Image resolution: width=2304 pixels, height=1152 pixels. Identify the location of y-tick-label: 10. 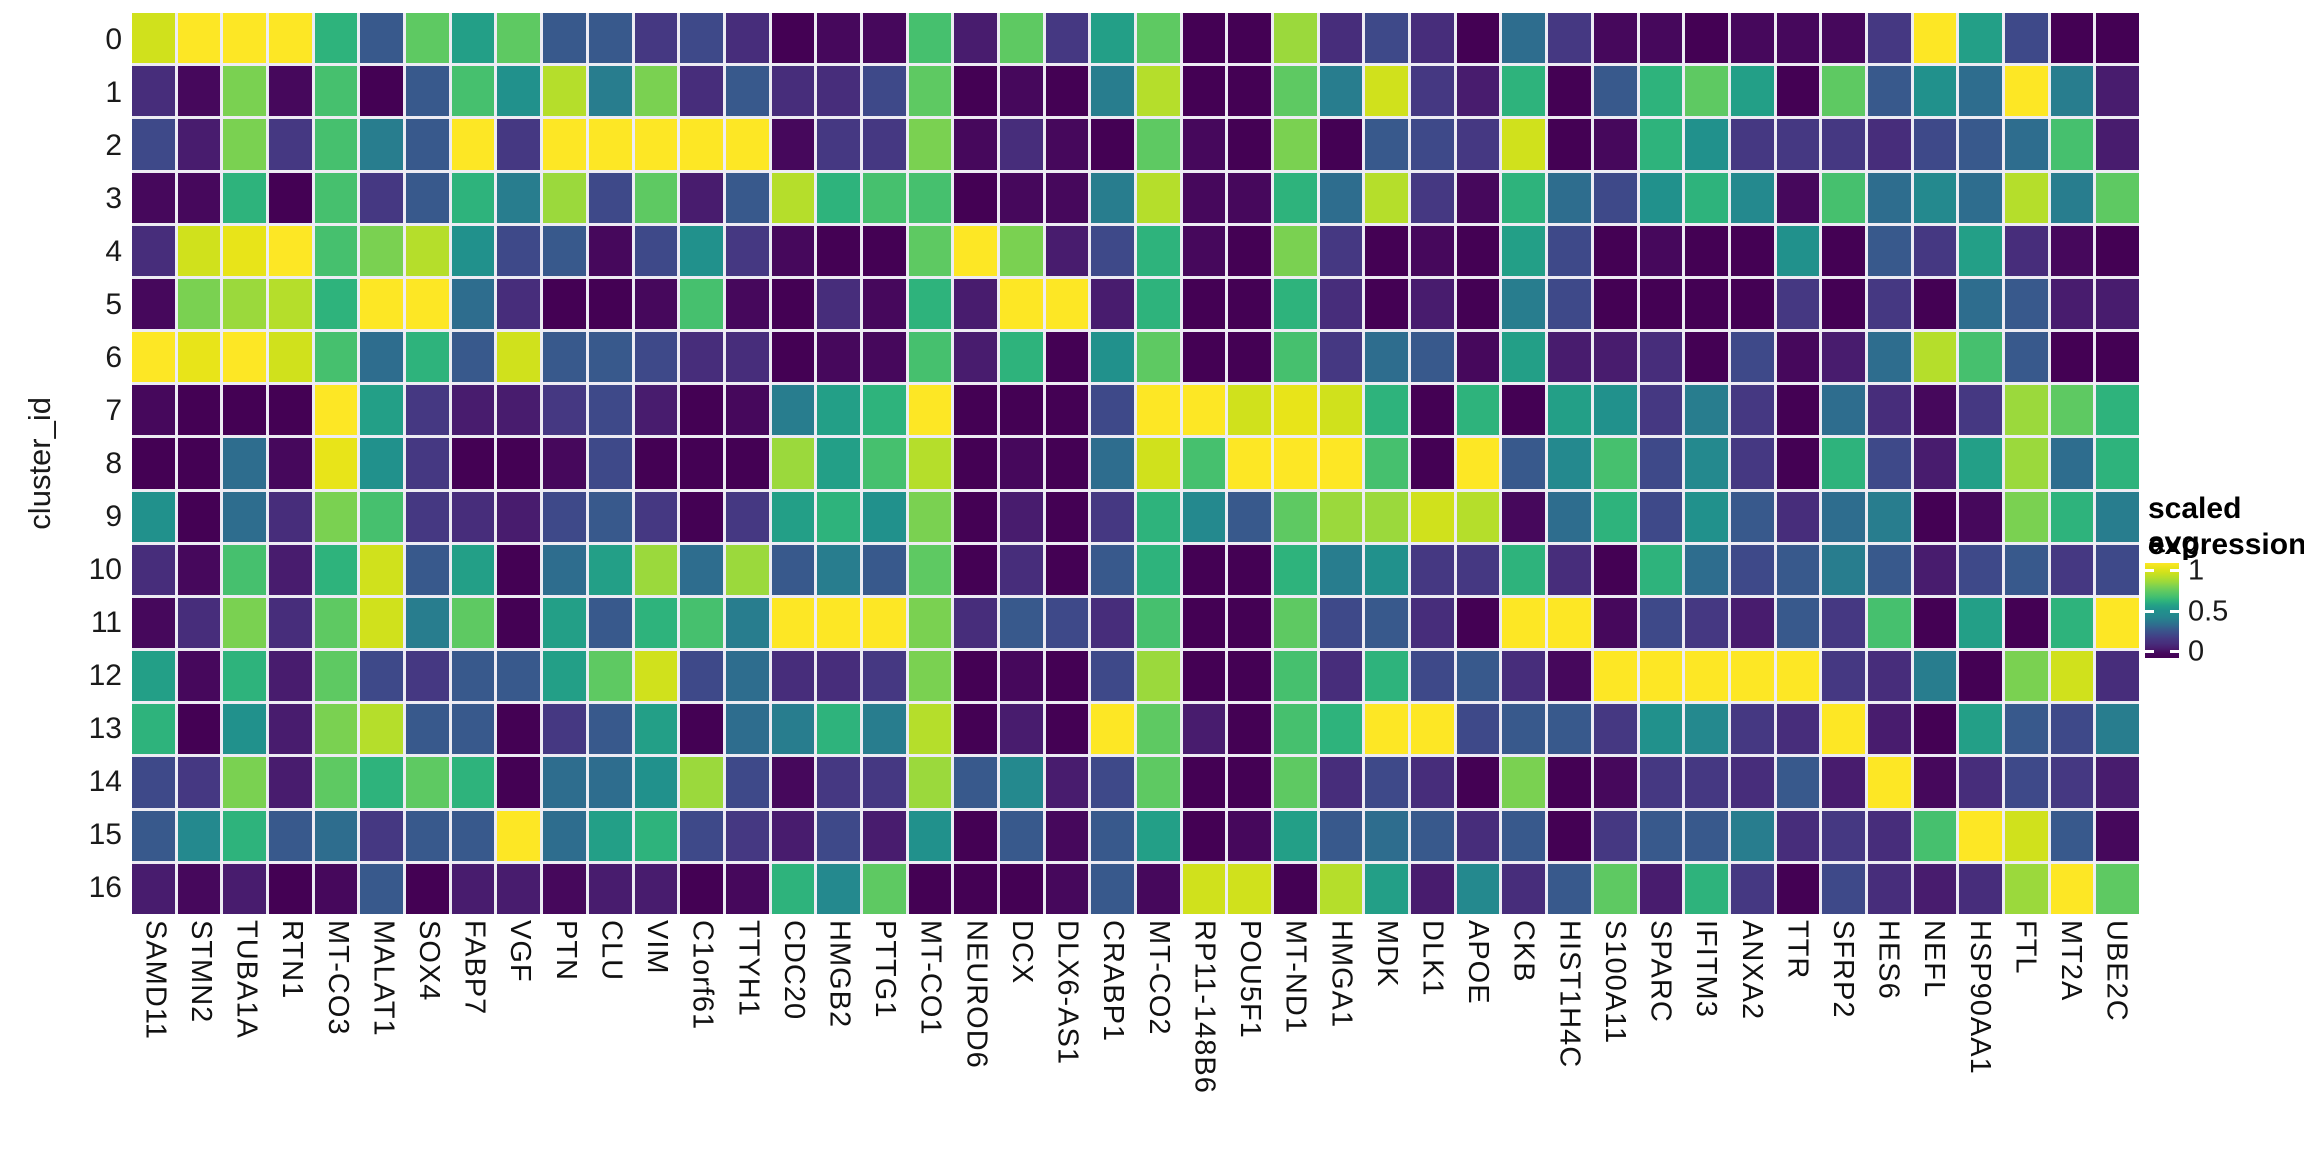
(105, 569).